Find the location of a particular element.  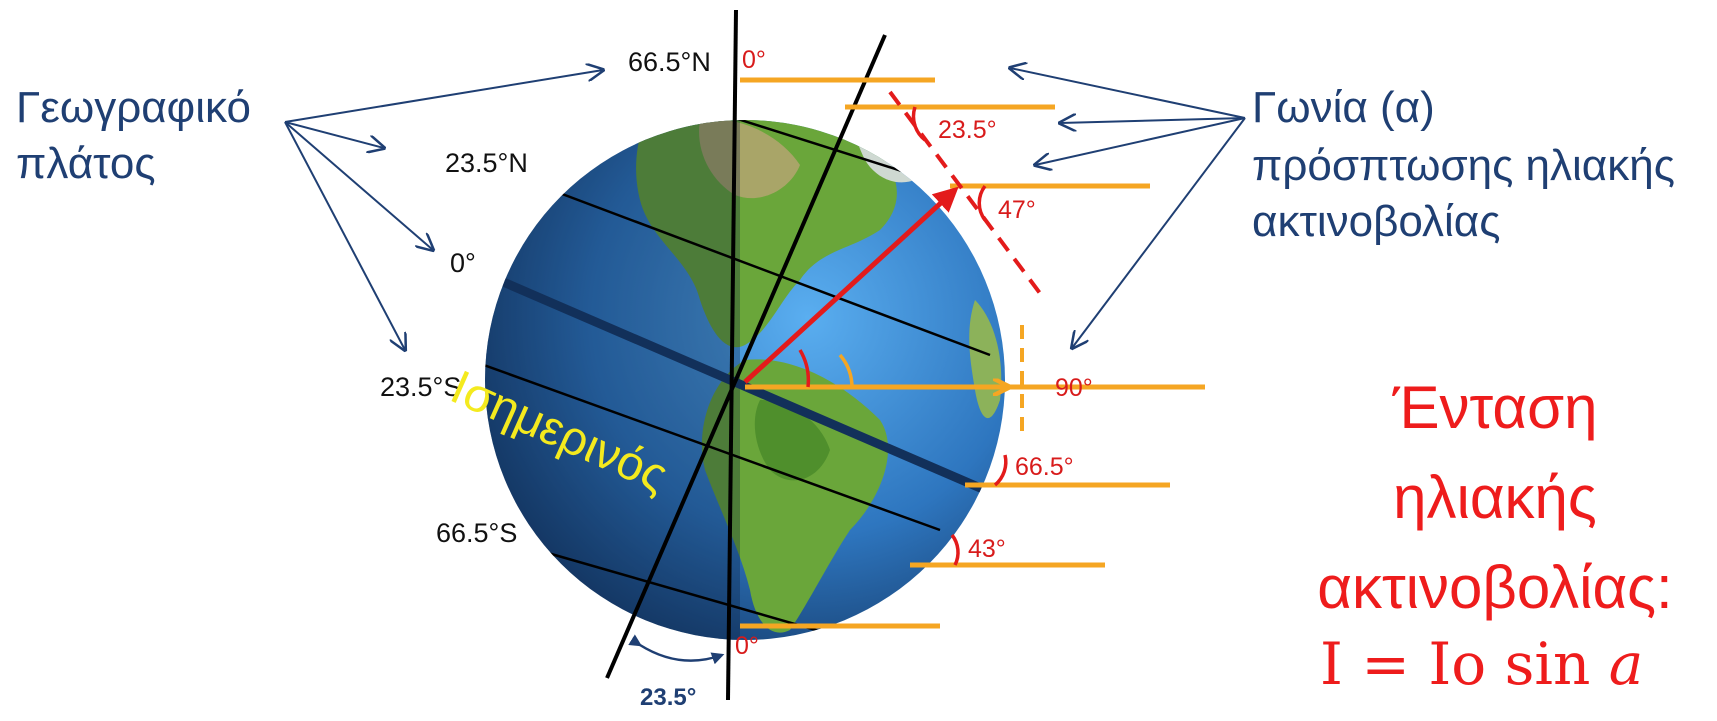

earth-tilted-axis is located at coordinates (746, 356).